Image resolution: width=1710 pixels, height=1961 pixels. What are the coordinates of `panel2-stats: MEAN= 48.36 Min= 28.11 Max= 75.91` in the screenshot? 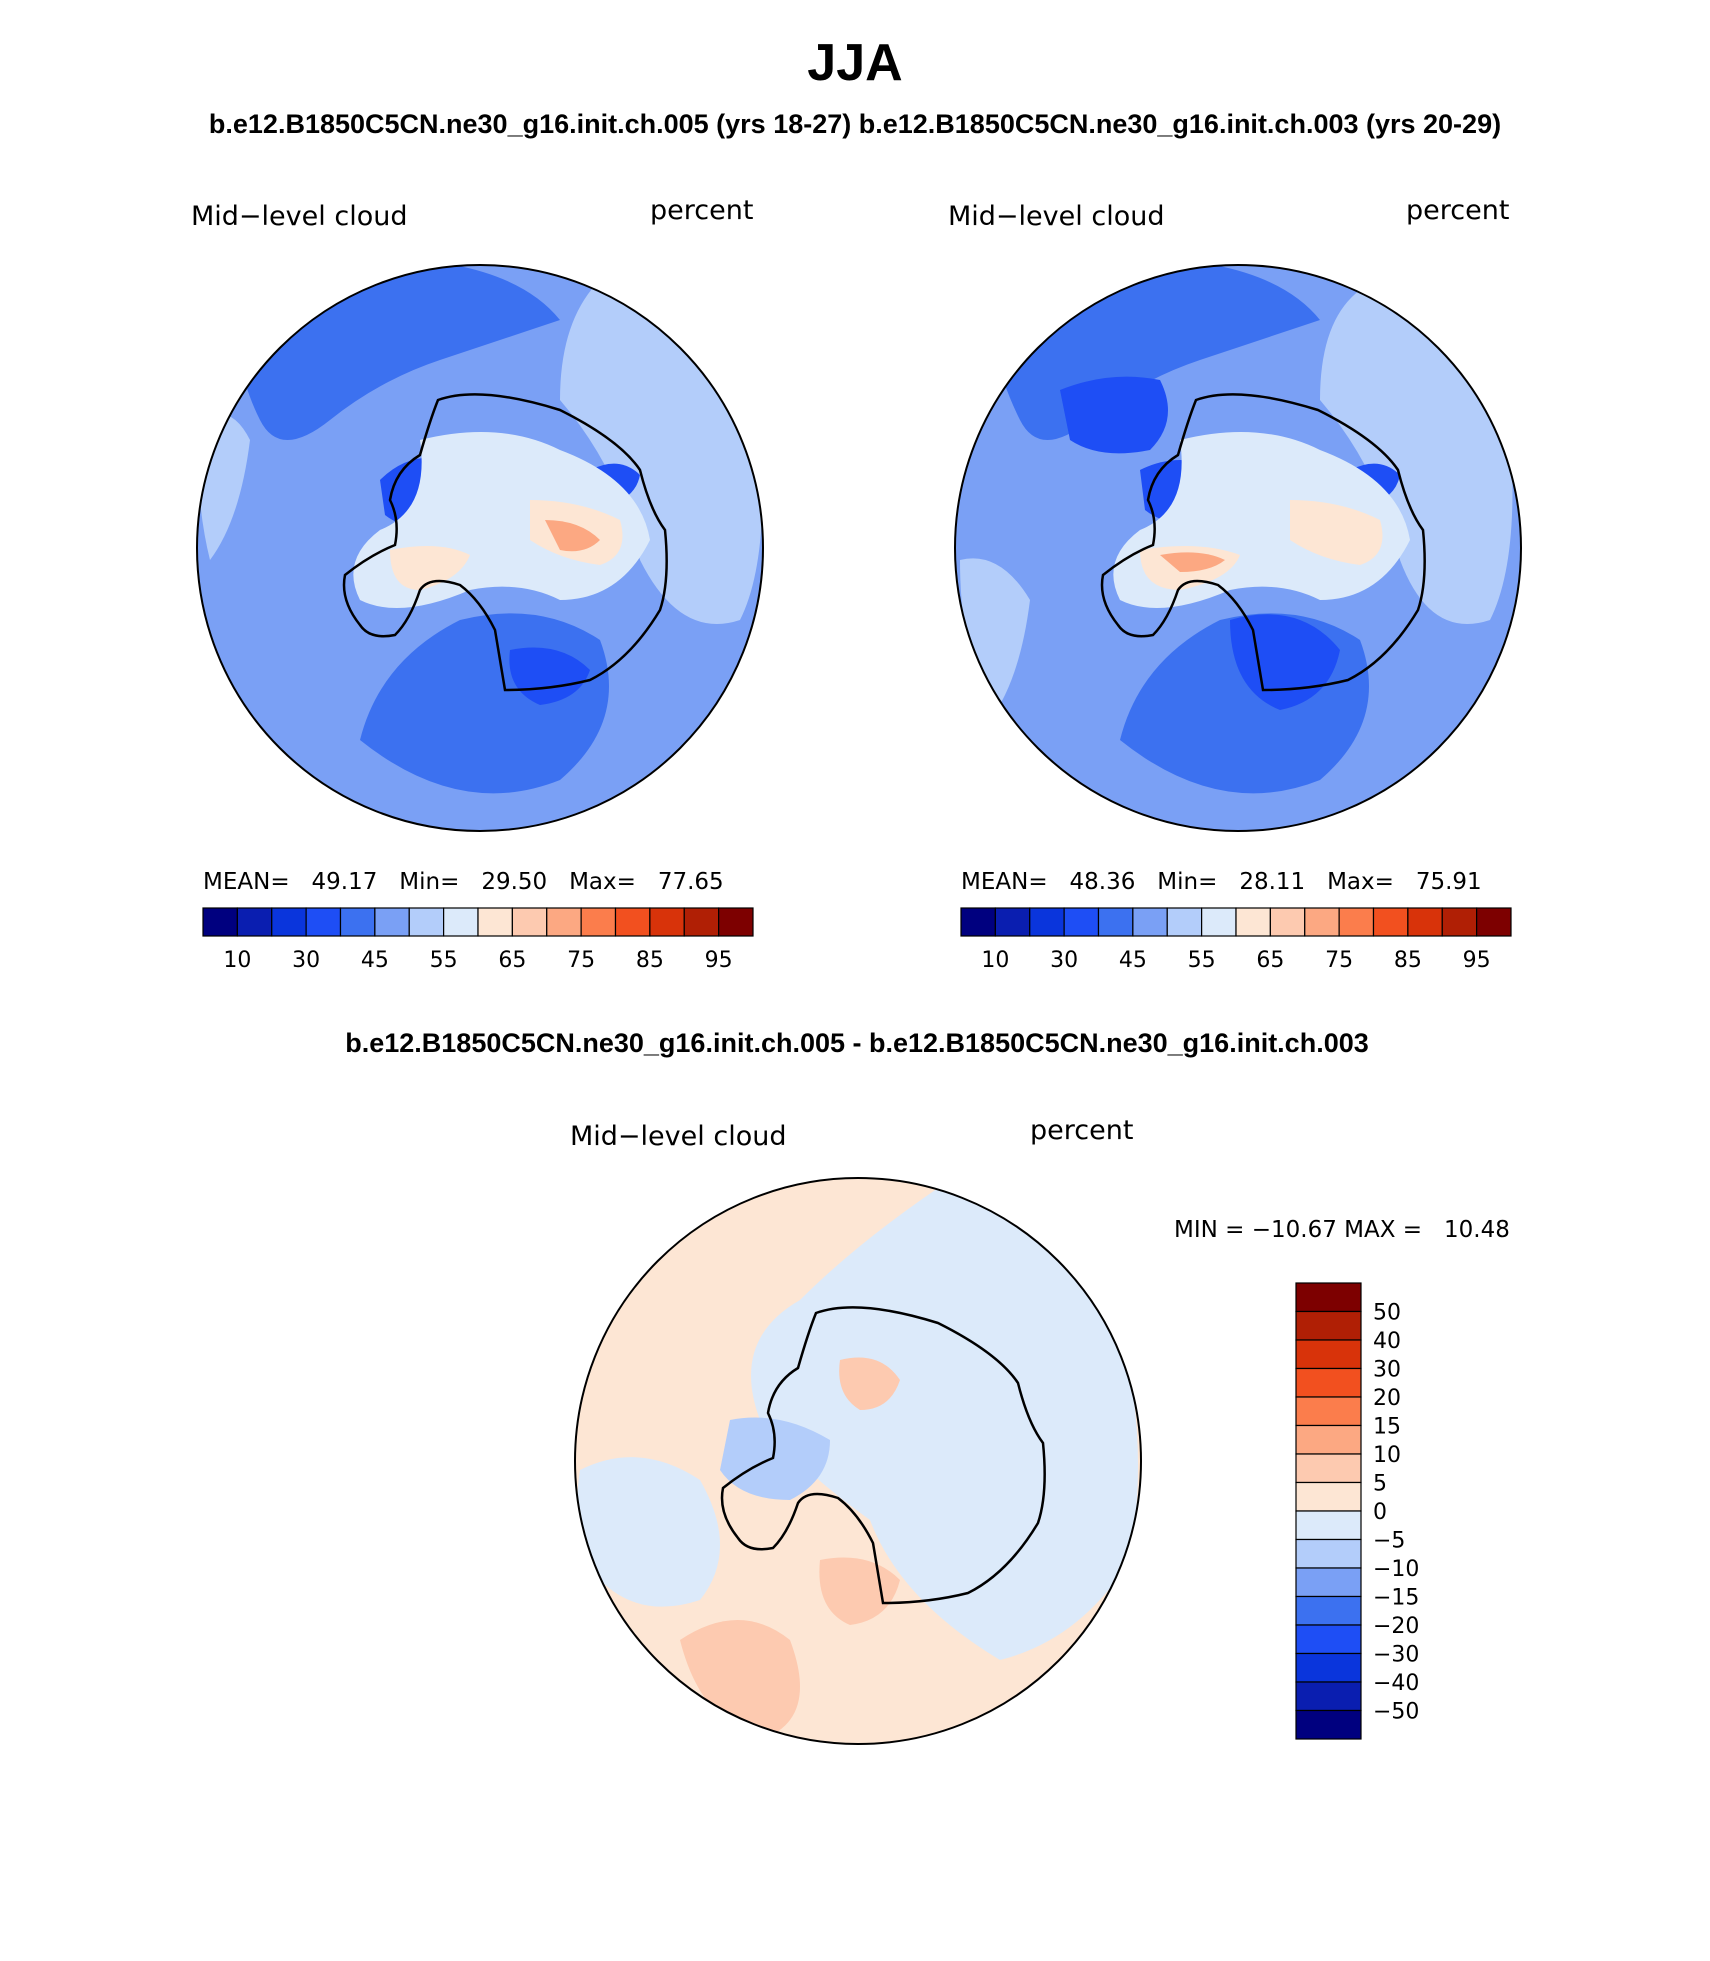 It's located at (1221, 882).